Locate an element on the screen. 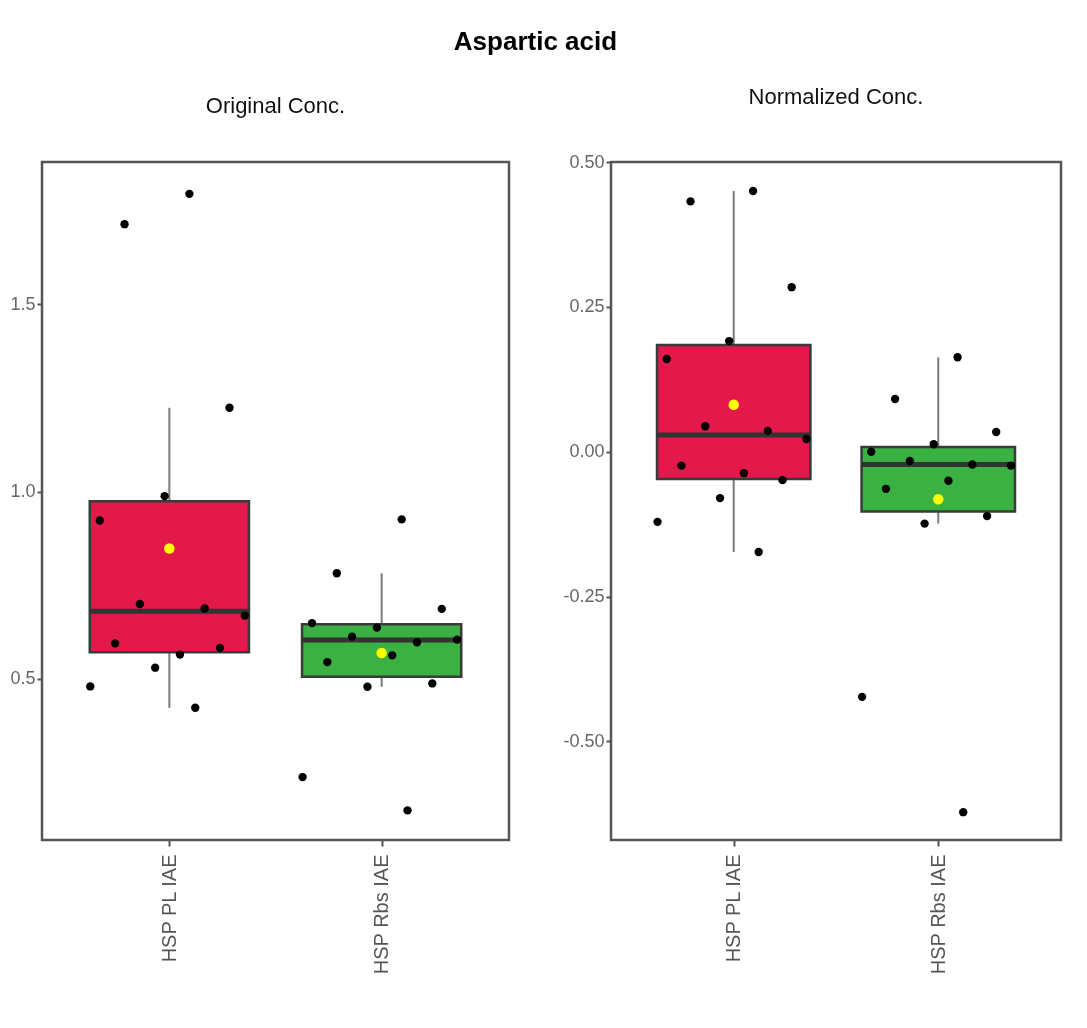  chart-subtitle: Original Conc. is located at coordinates (275, 105).